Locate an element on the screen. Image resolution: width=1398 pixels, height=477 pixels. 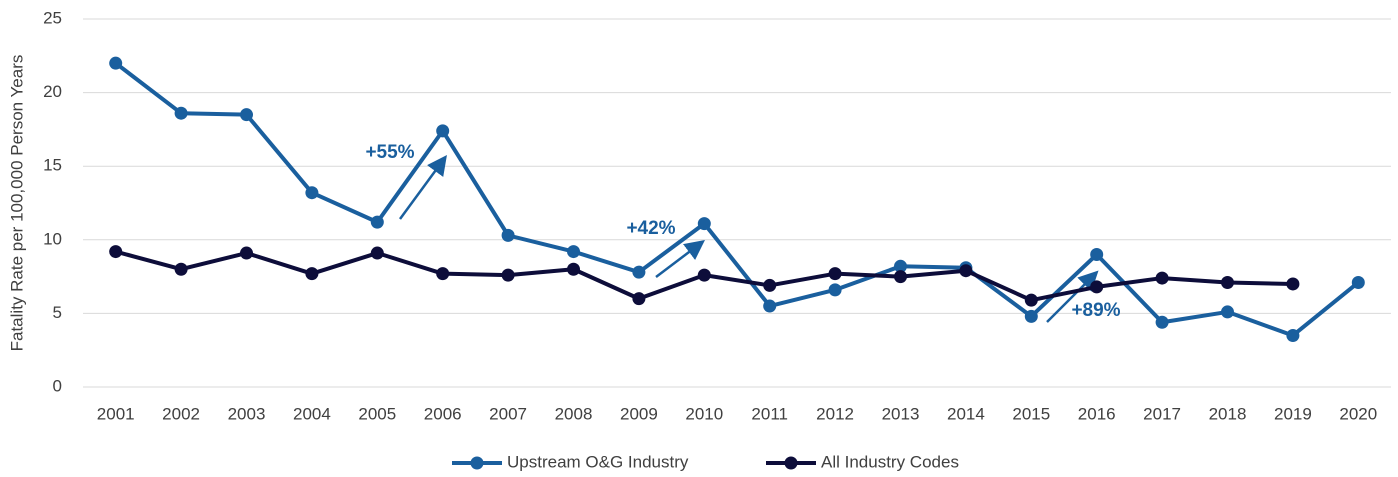
x-tick-label: 2003 is located at coordinates (247, 413).